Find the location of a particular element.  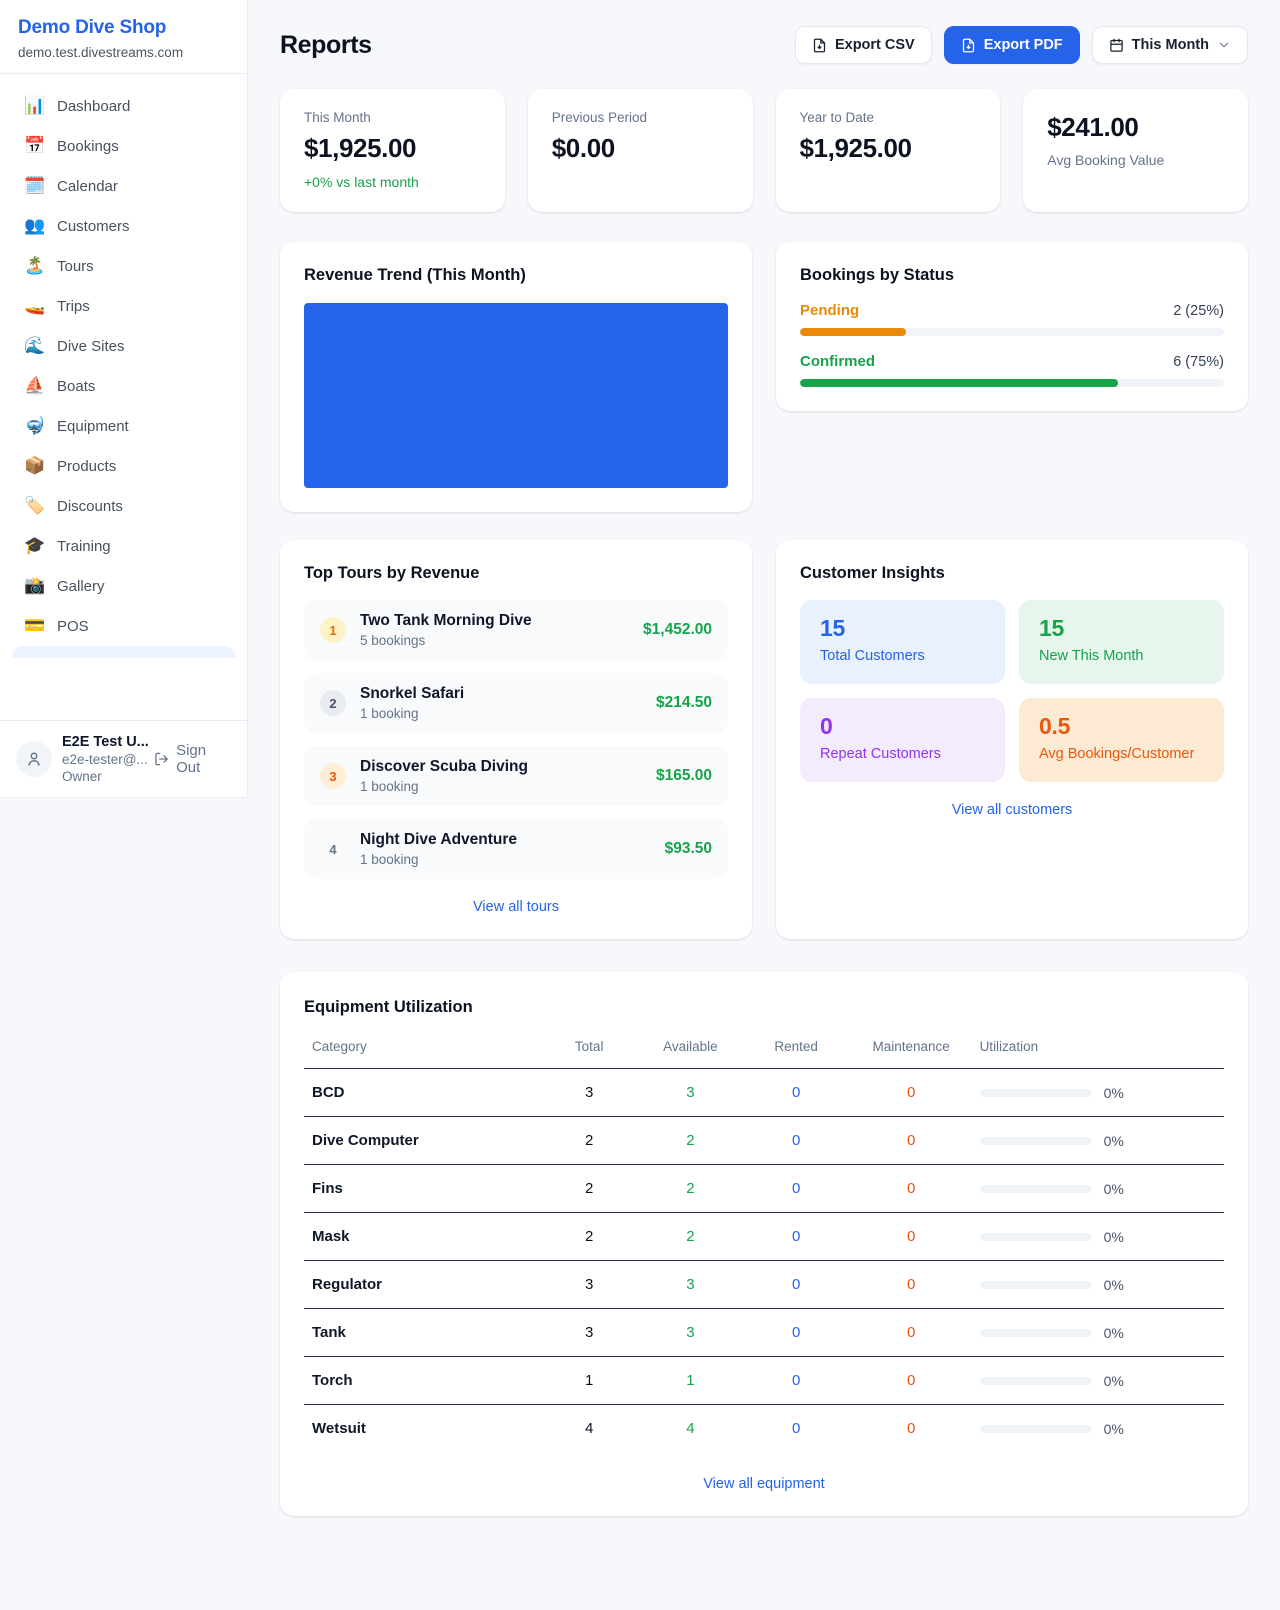

view-all-equipment-link: View all equipment is located at coordinates (764, 1484).